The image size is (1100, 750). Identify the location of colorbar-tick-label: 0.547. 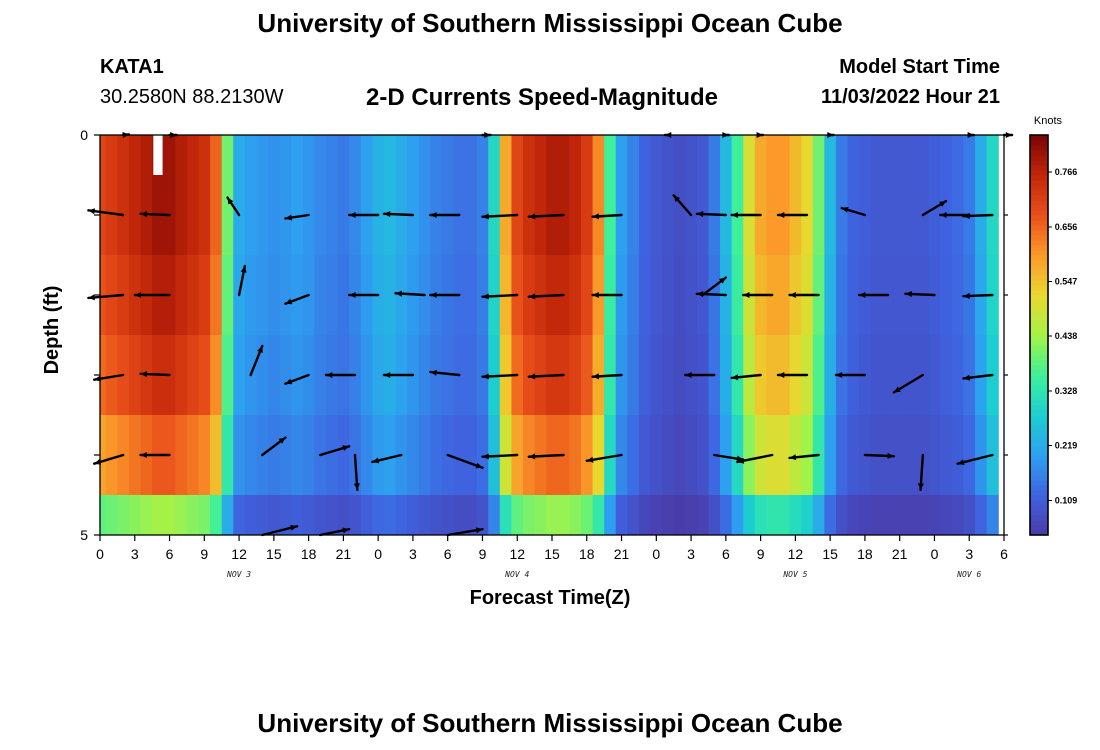
(1066, 282).